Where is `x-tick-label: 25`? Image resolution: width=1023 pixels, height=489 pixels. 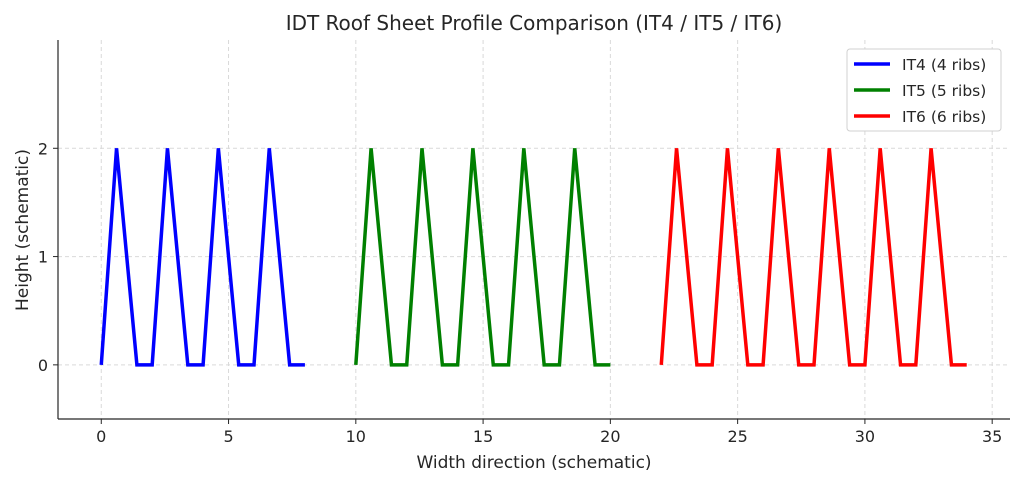
x-tick-label: 25 is located at coordinates (737, 436).